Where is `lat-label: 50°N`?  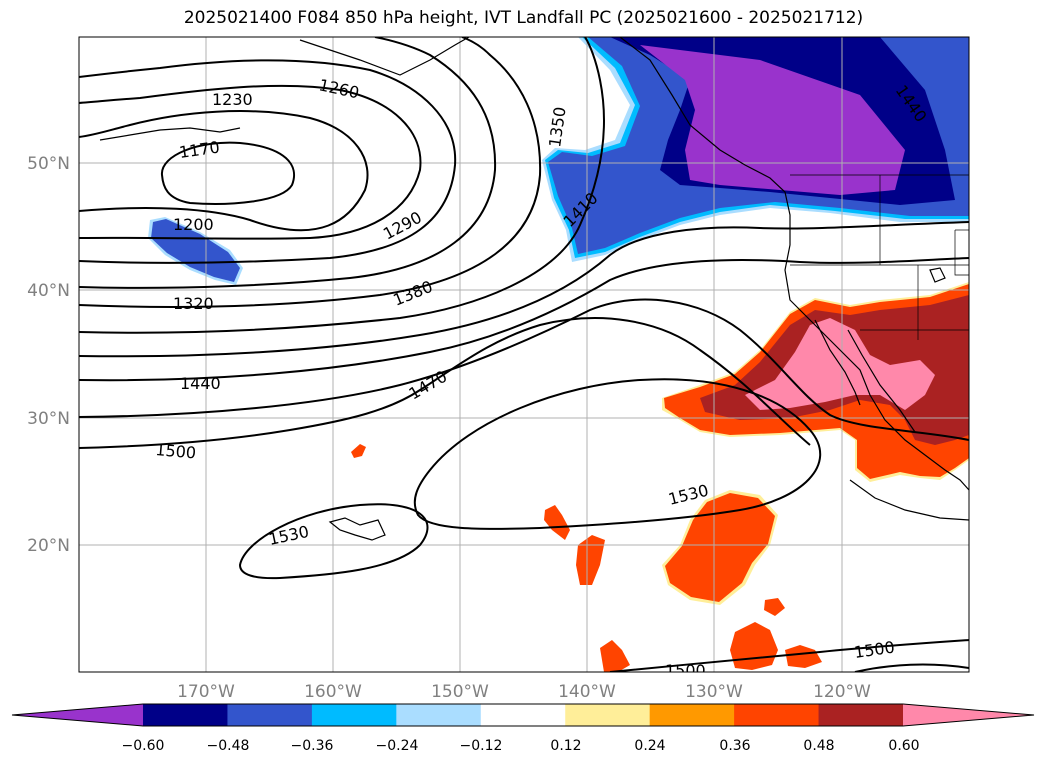 lat-label: 50°N is located at coordinates (48, 164).